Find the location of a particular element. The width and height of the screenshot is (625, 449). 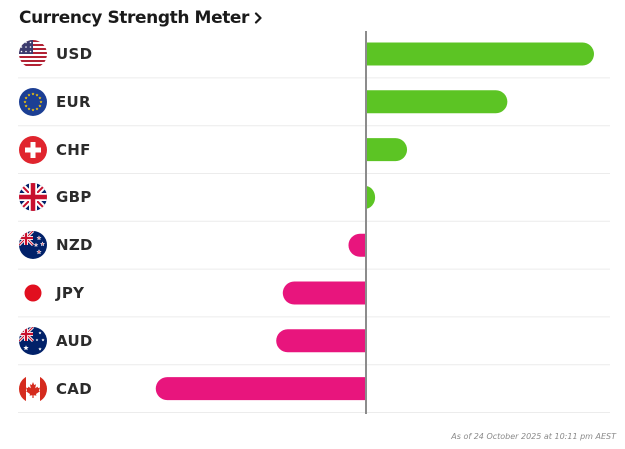

timestamp-footnote: As of 24 October 2025 at 10:11 pm AEST is located at coordinates (533, 436).